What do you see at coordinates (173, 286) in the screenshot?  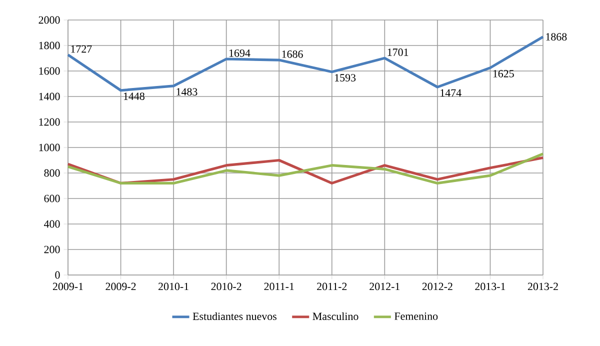 I see `x-tick-label: 2010-1` at bounding box center [173, 286].